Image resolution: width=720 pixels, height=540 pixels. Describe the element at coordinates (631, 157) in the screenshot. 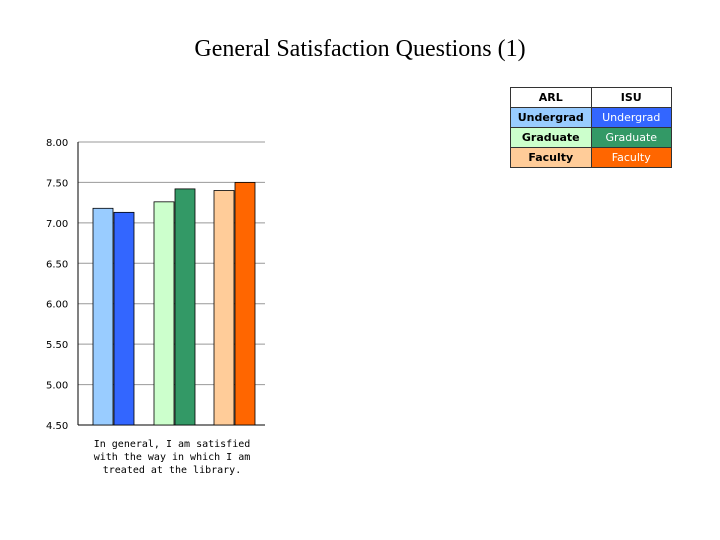

I see `legend-isu-faculty: Faculty` at that location.